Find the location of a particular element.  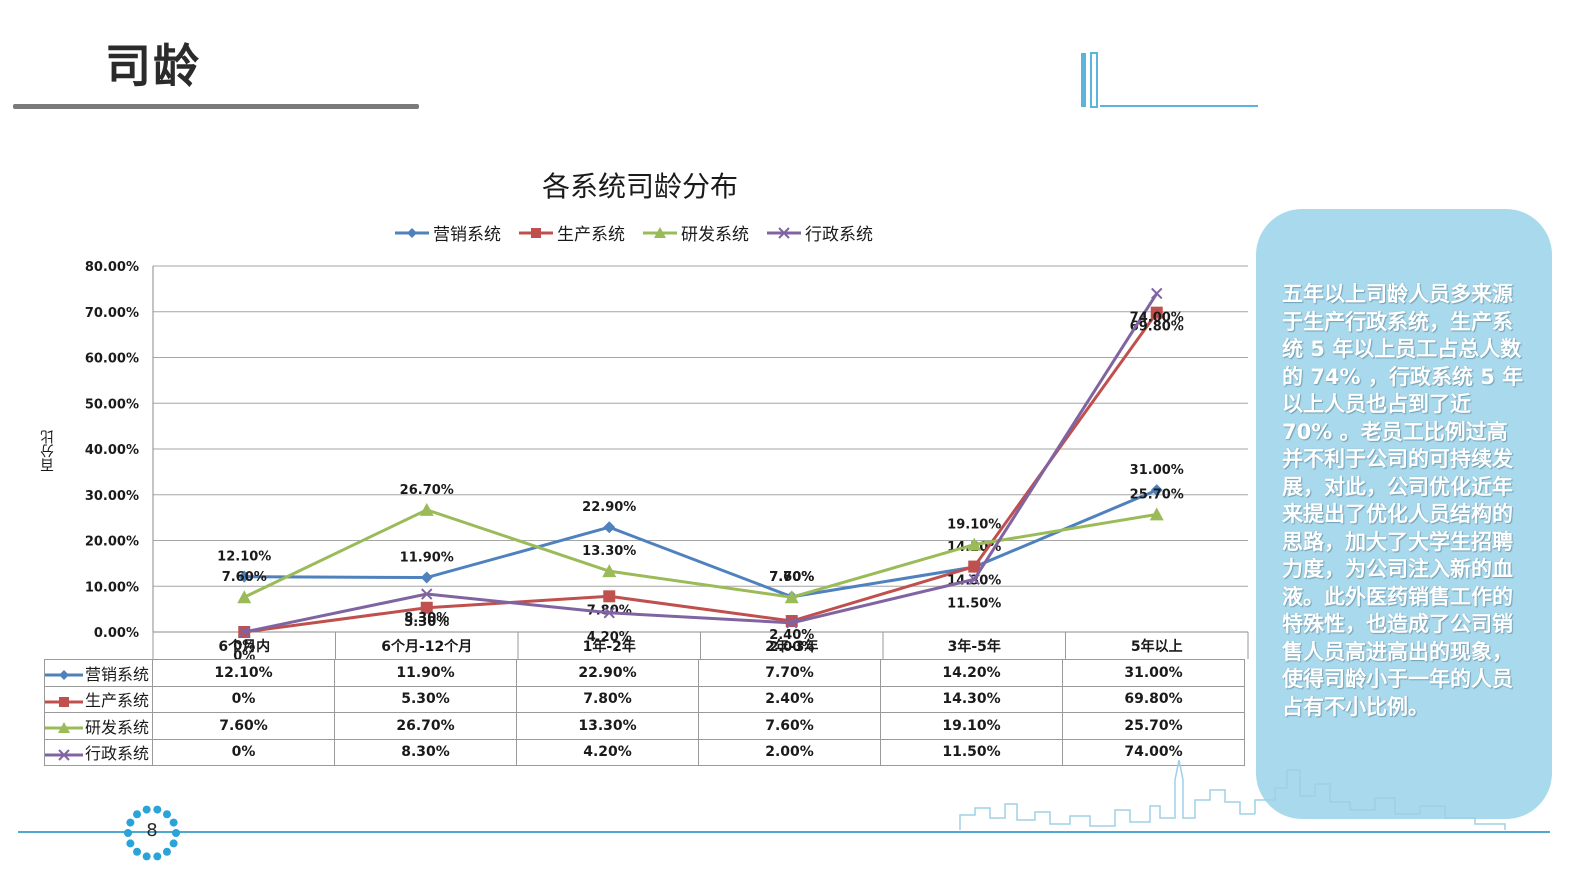

table-cell: 11.50% is located at coordinates (971, 752).